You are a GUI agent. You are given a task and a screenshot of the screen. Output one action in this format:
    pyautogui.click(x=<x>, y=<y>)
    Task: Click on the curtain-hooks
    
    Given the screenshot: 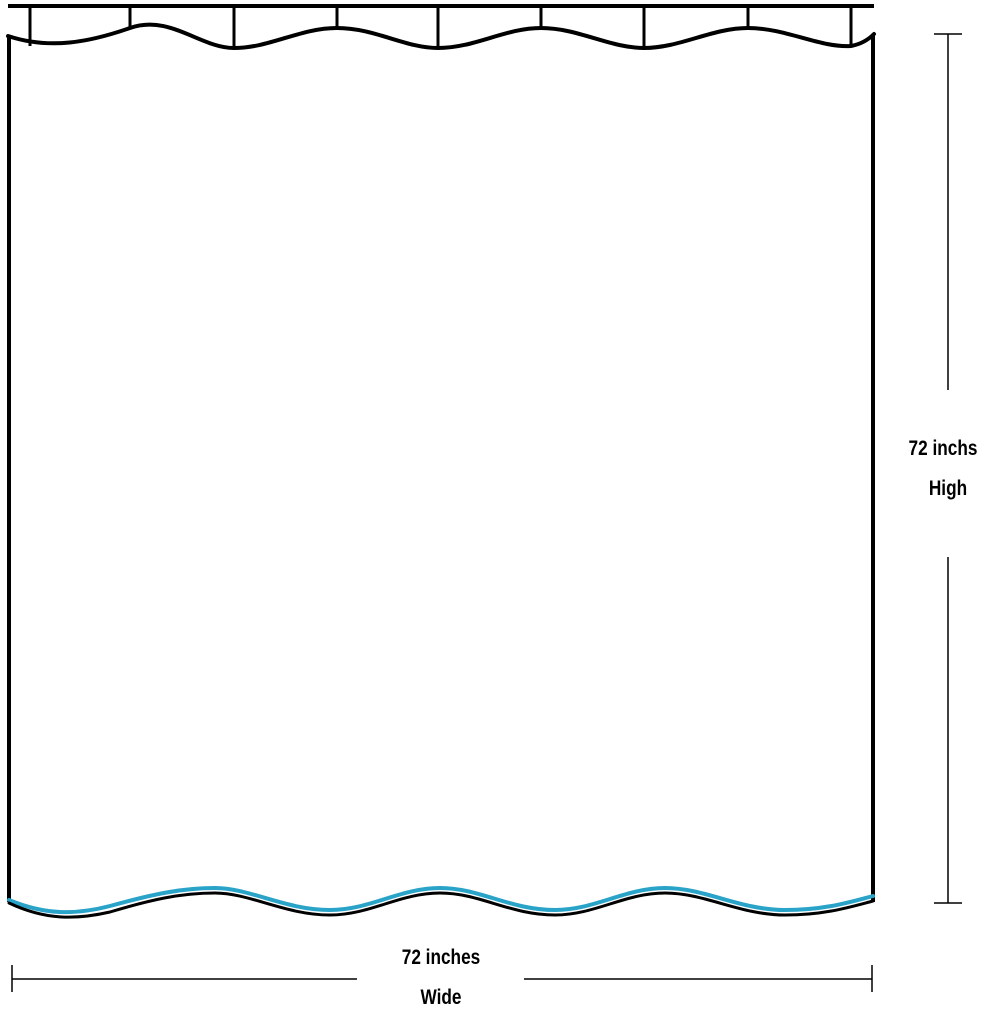 What is the action you would take?
    pyautogui.click(x=440, y=27)
    